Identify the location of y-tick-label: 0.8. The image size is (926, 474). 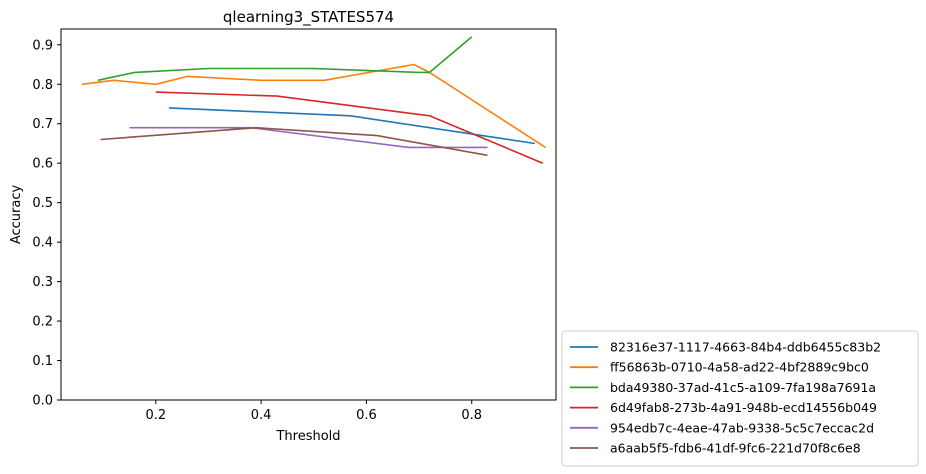
(42, 85).